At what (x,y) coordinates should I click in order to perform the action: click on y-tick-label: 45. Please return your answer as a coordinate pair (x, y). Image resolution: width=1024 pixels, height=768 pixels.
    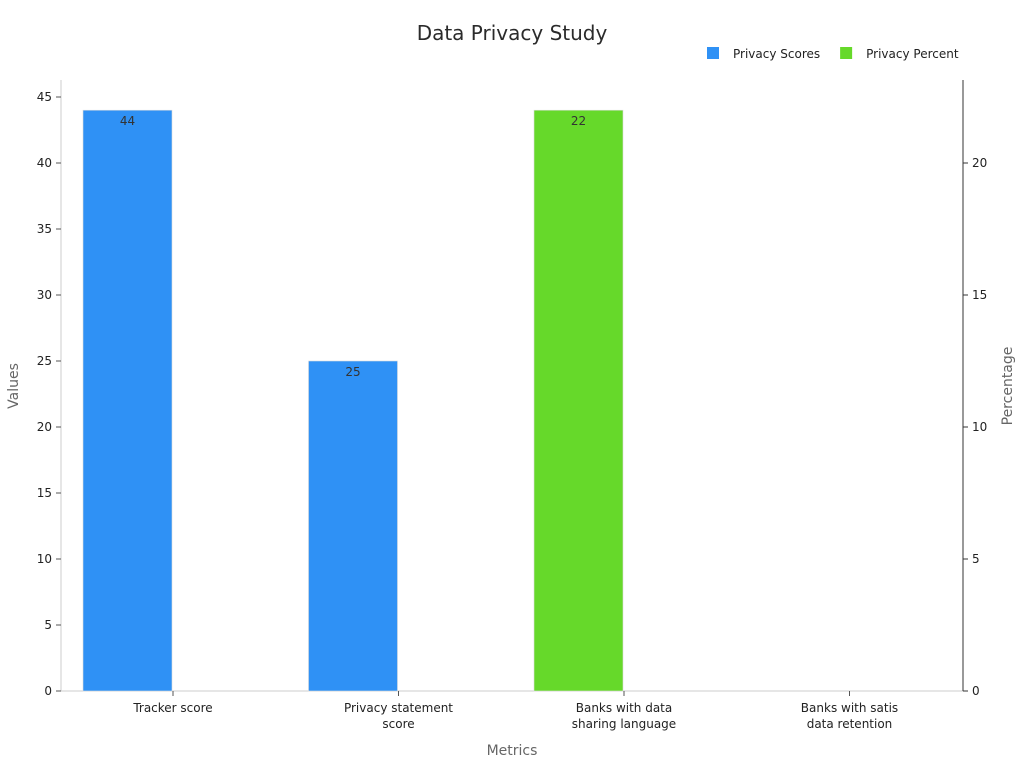
    Looking at the image, I should click on (44, 97).